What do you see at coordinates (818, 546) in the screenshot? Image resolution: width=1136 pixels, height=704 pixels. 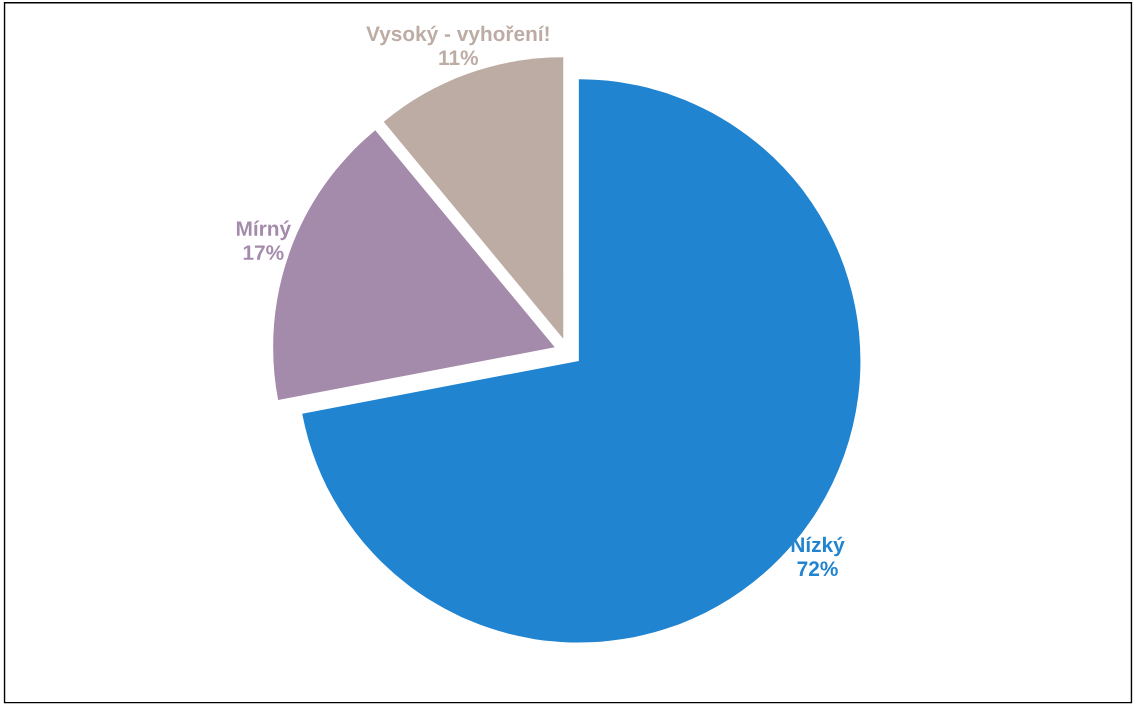 I see `slice-label: Nízký` at bounding box center [818, 546].